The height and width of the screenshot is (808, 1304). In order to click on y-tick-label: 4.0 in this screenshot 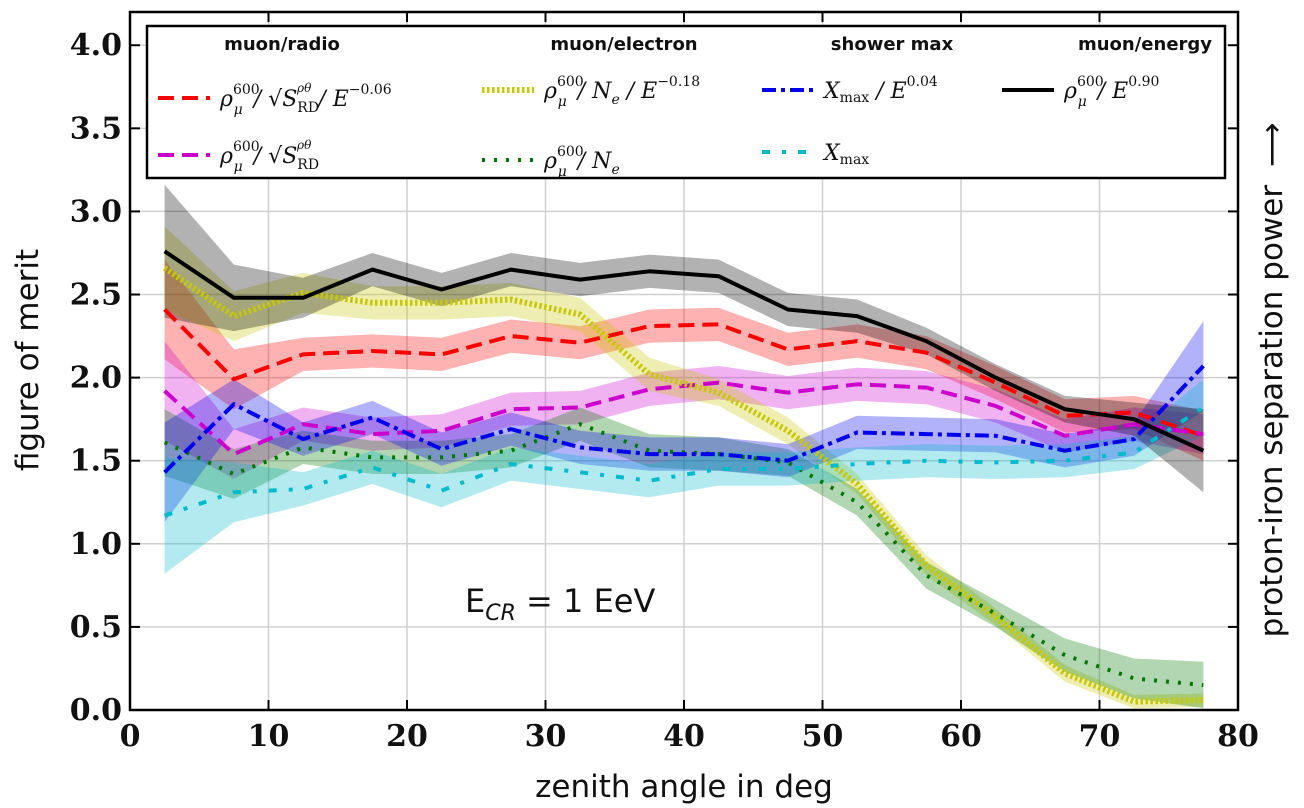, I will do `click(96, 45)`.